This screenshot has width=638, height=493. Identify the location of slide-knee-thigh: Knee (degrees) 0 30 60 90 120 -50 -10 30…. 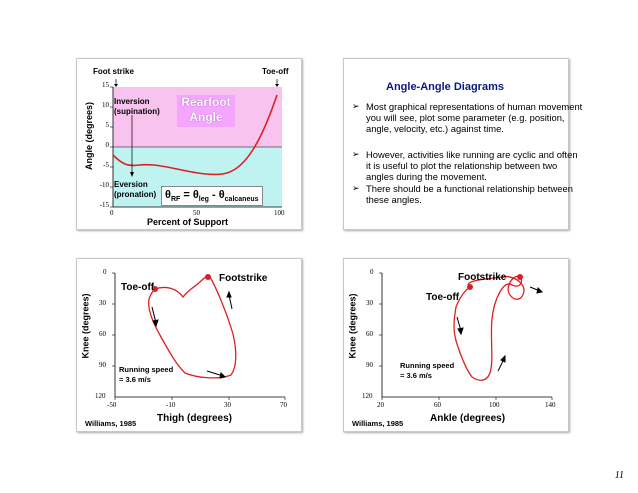
(189, 345).